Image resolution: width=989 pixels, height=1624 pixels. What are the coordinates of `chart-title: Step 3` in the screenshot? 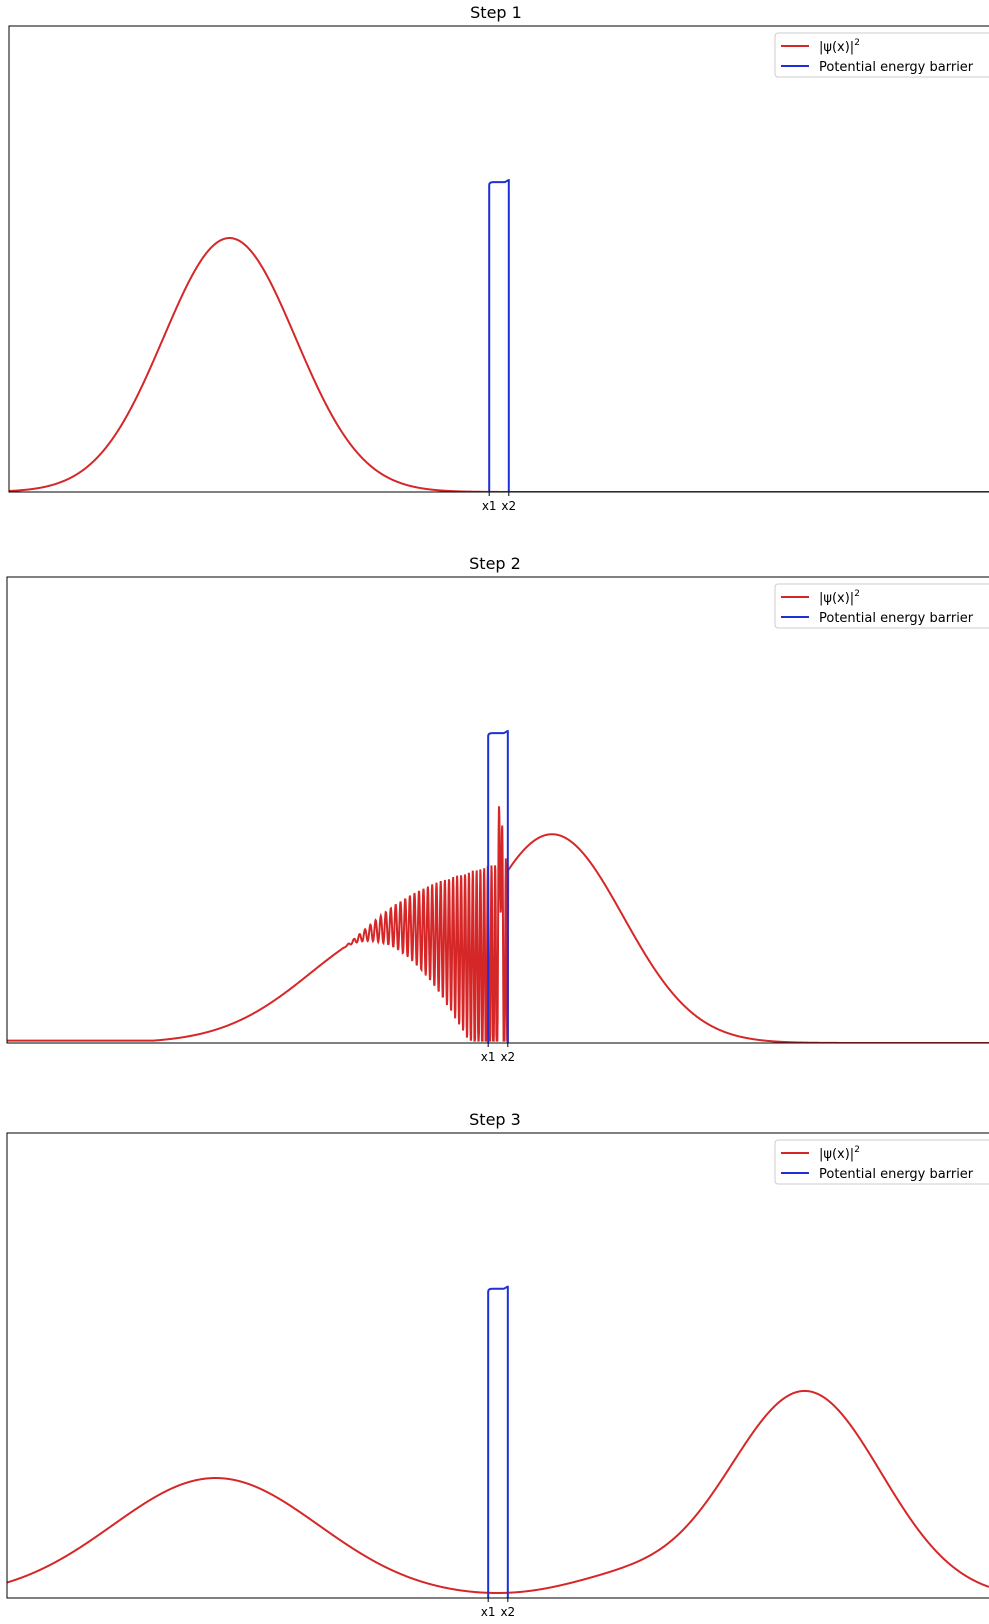 It's located at (495, 1119).